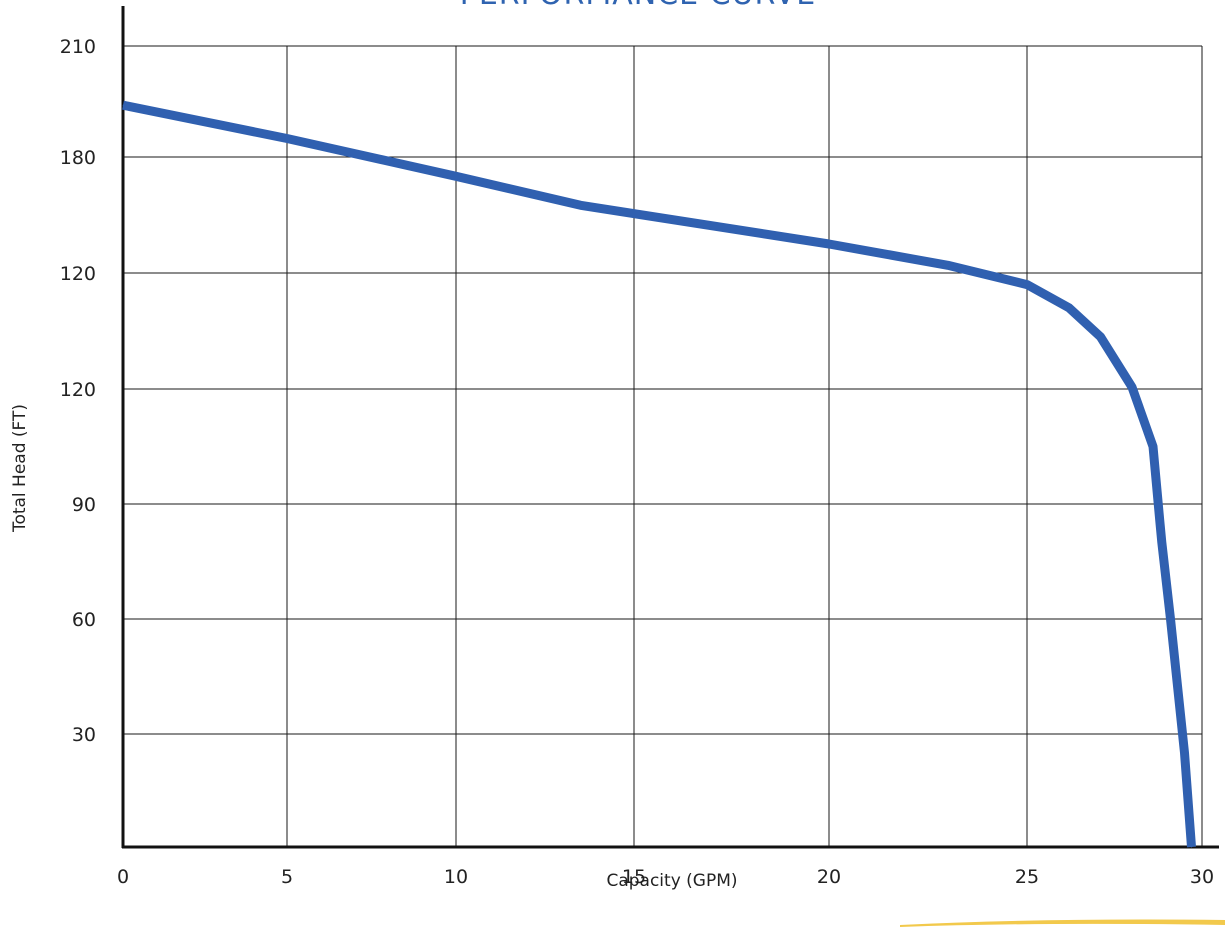 The image size is (1225, 929). Describe the element at coordinates (1062, 923) in the screenshot. I see `decorative-accent-swoosh` at that location.